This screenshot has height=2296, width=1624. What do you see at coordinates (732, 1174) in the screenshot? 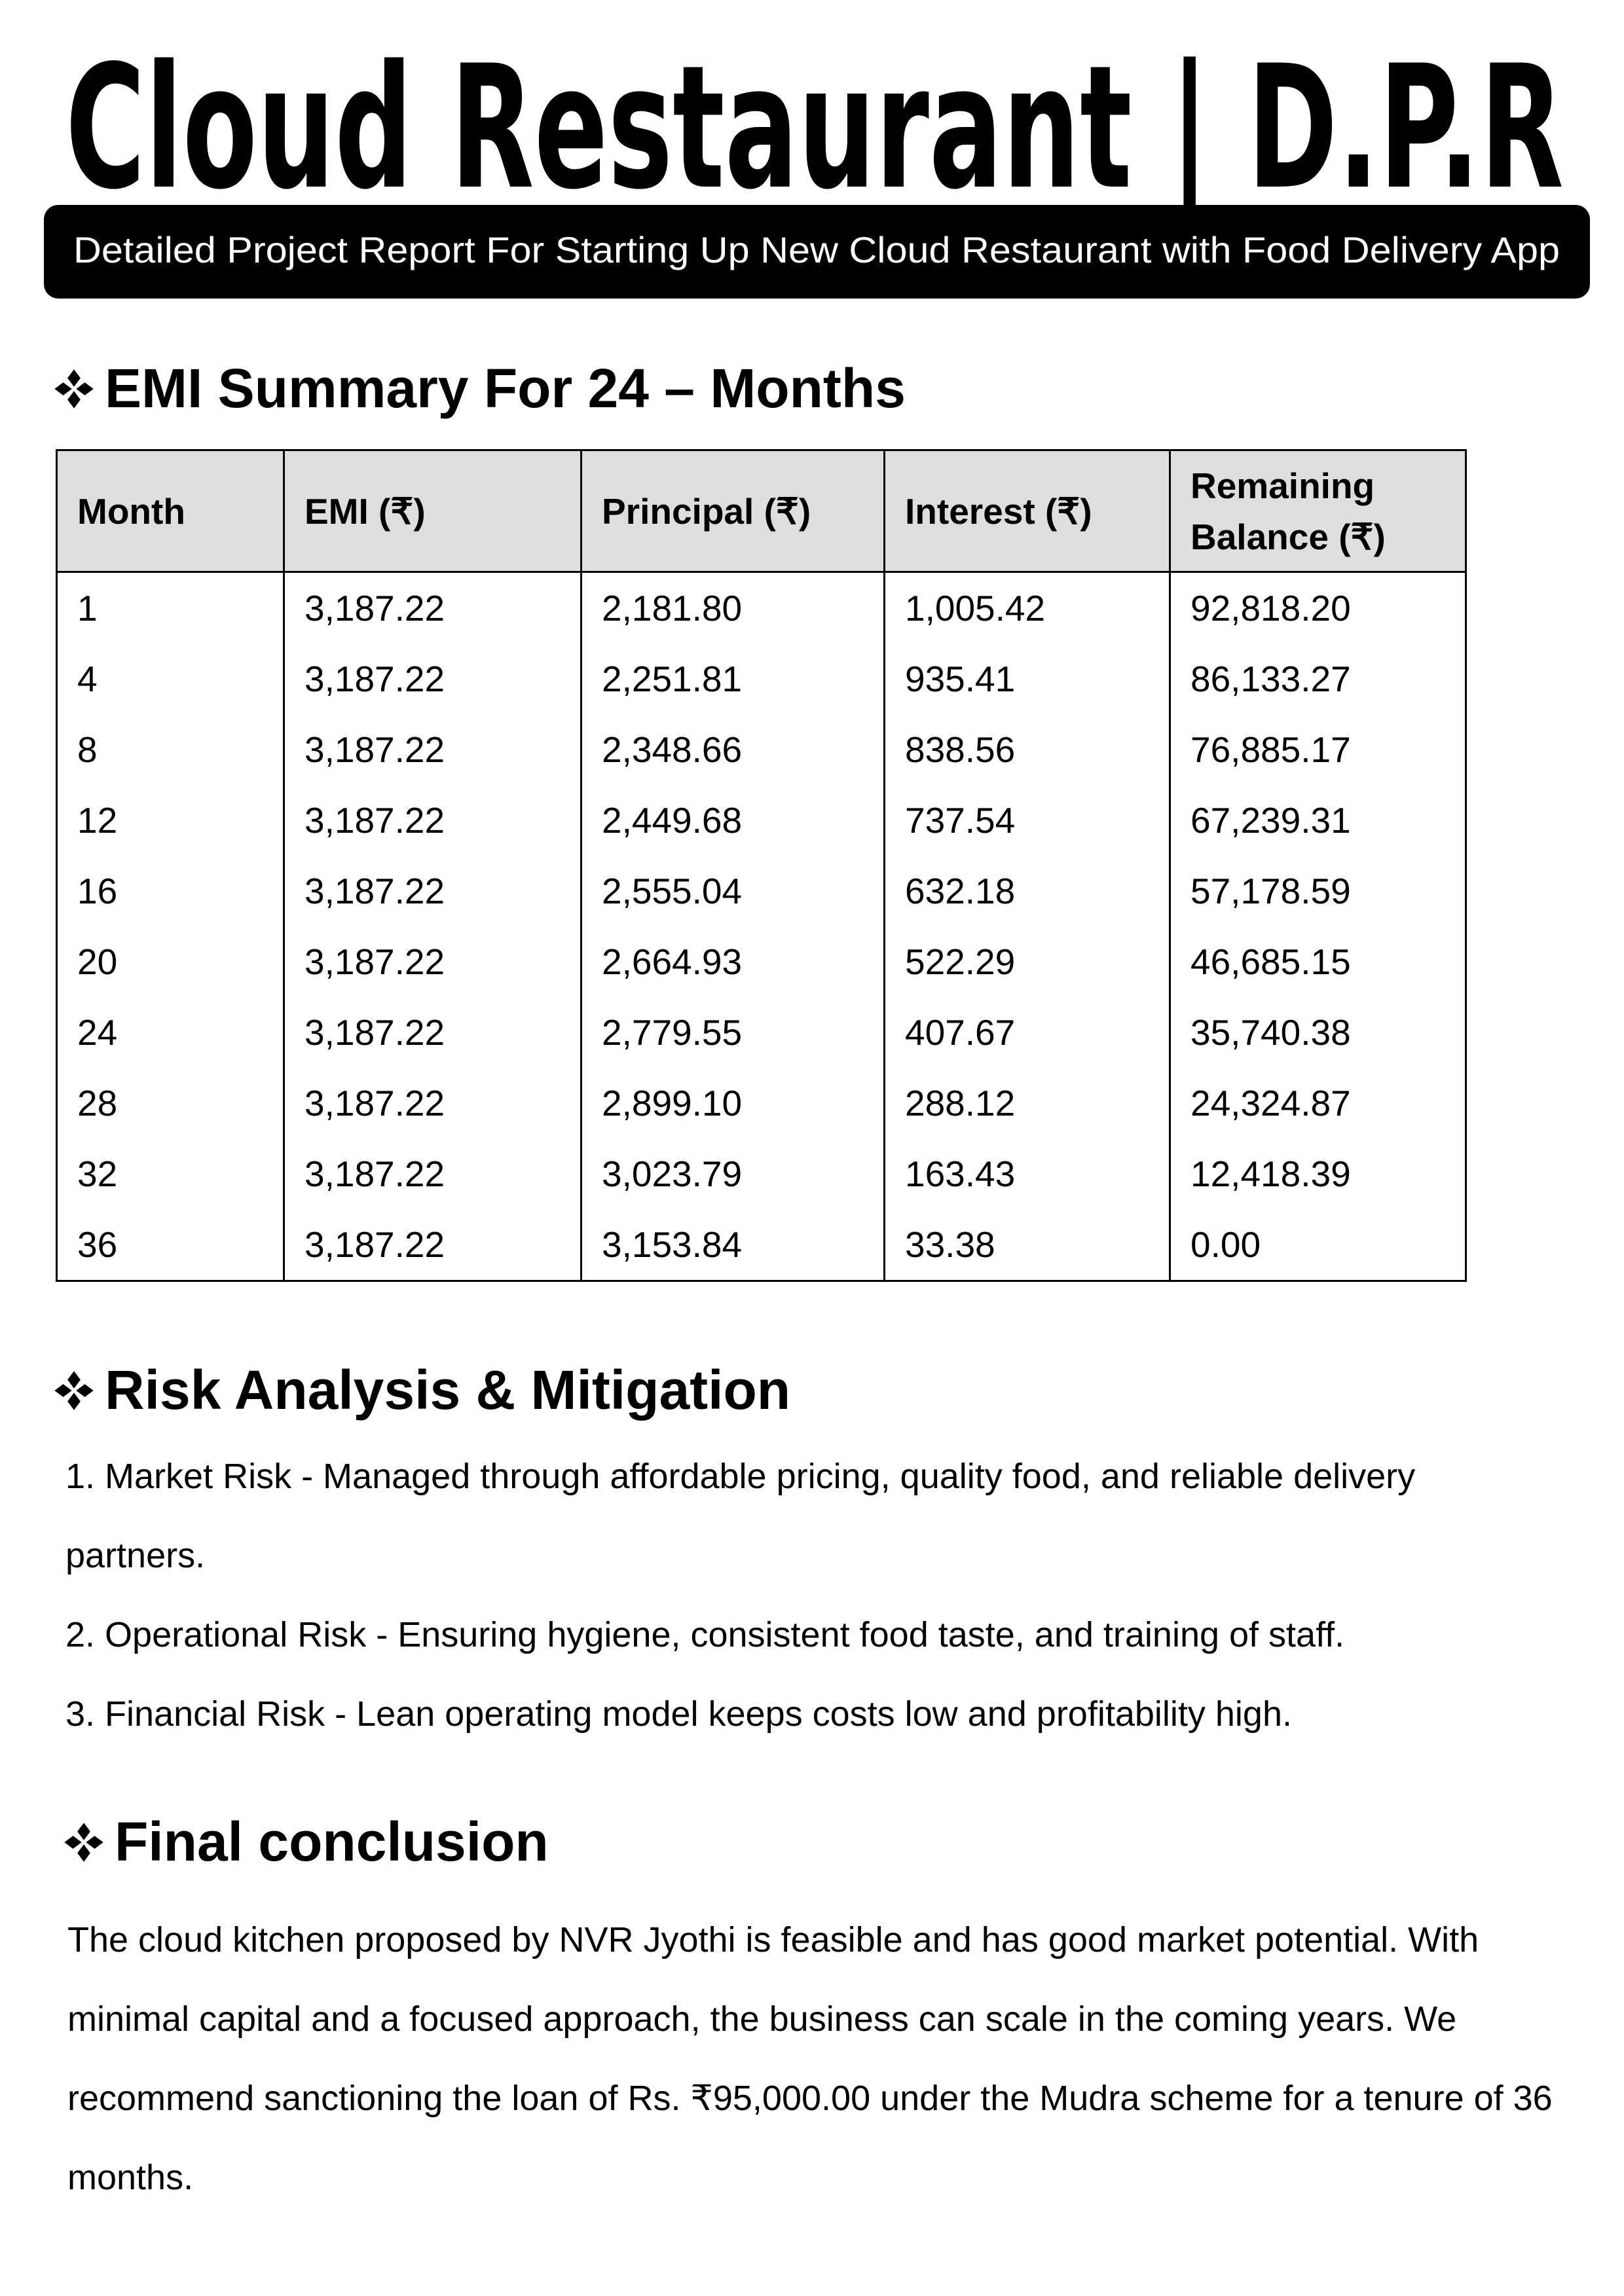
I see `table-cell: 3,023.79` at bounding box center [732, 1174].